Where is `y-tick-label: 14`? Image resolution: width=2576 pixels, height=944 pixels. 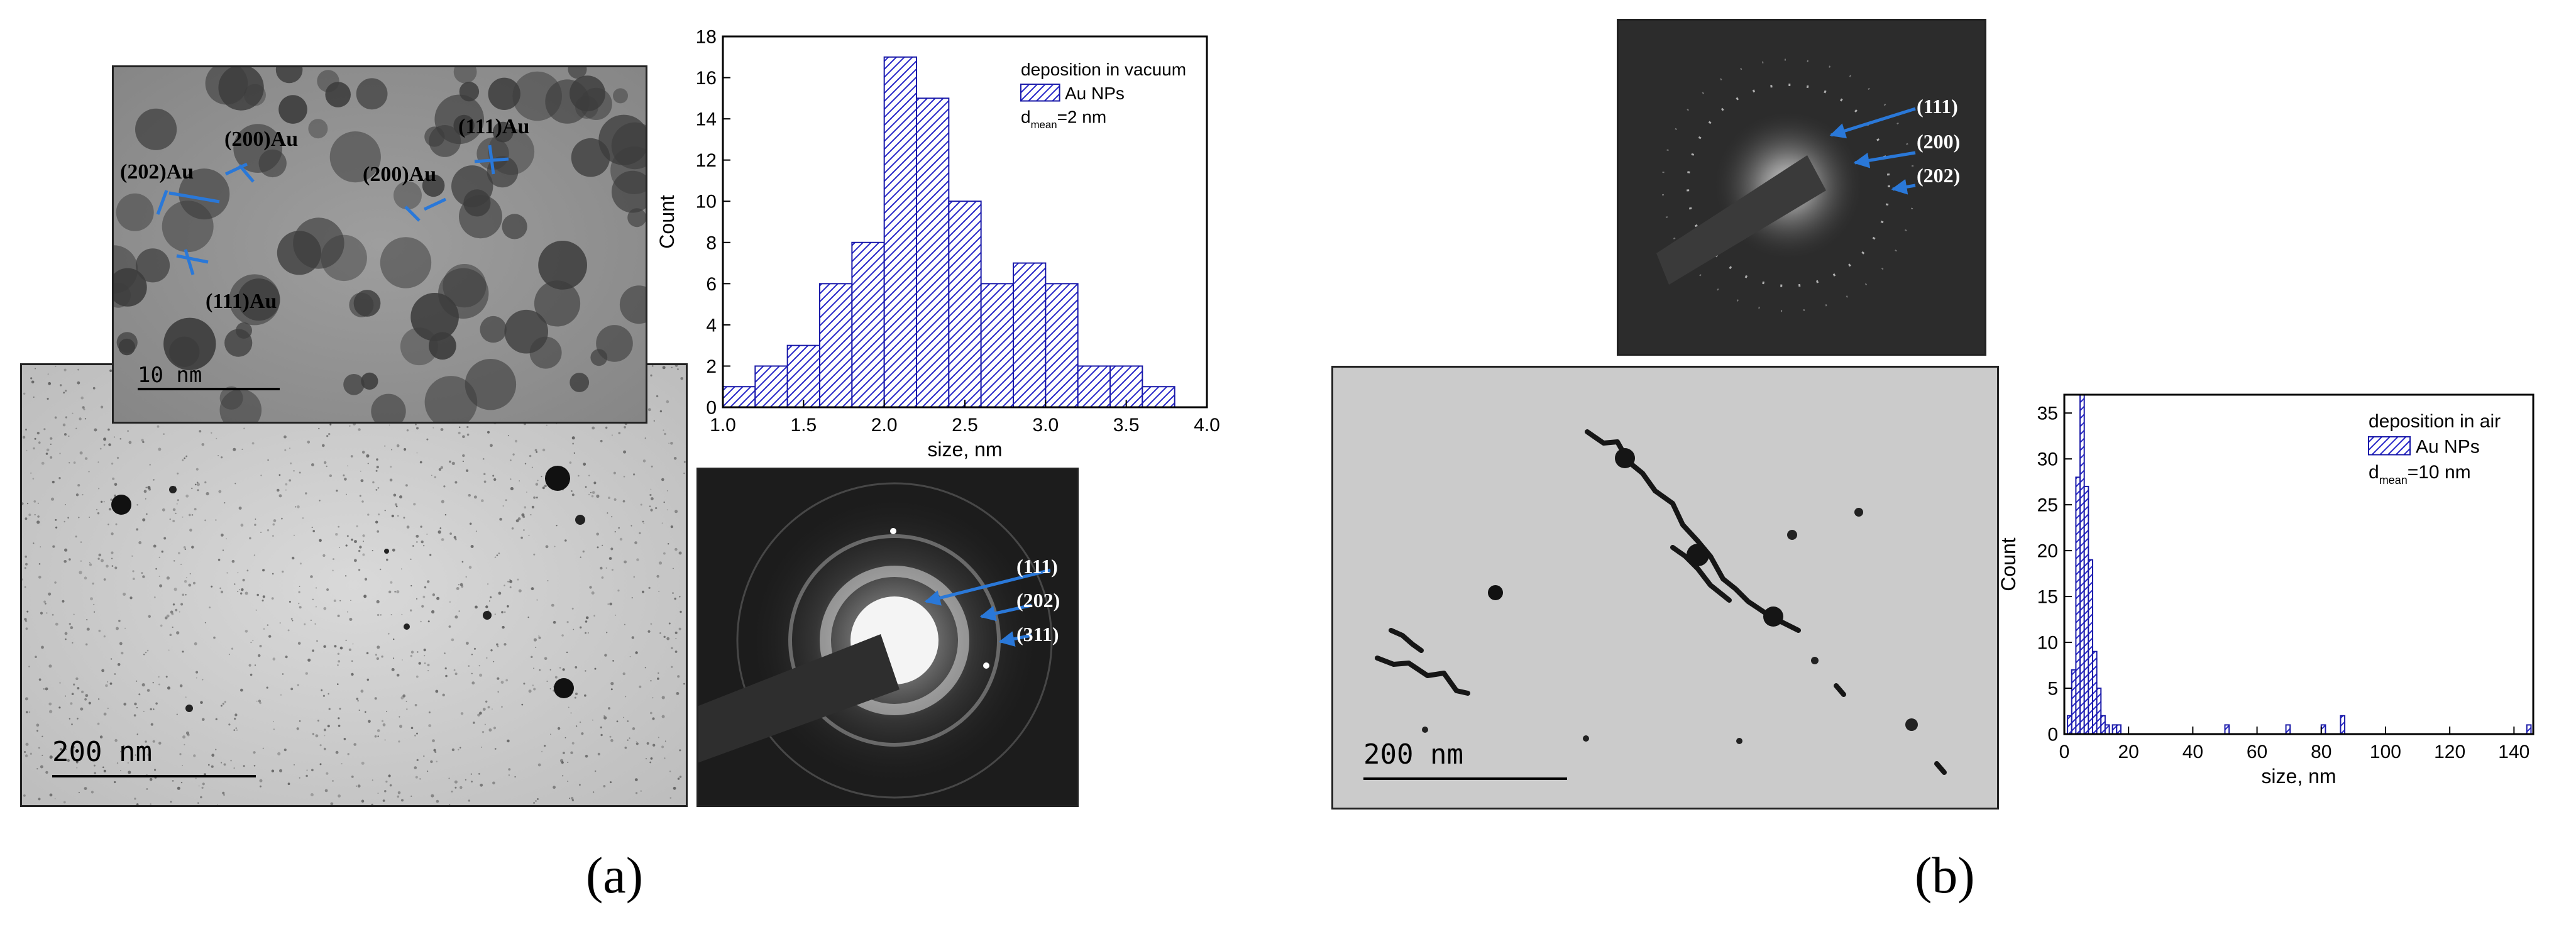
y-tick-label: 14 is located at coordinates (706, 120).